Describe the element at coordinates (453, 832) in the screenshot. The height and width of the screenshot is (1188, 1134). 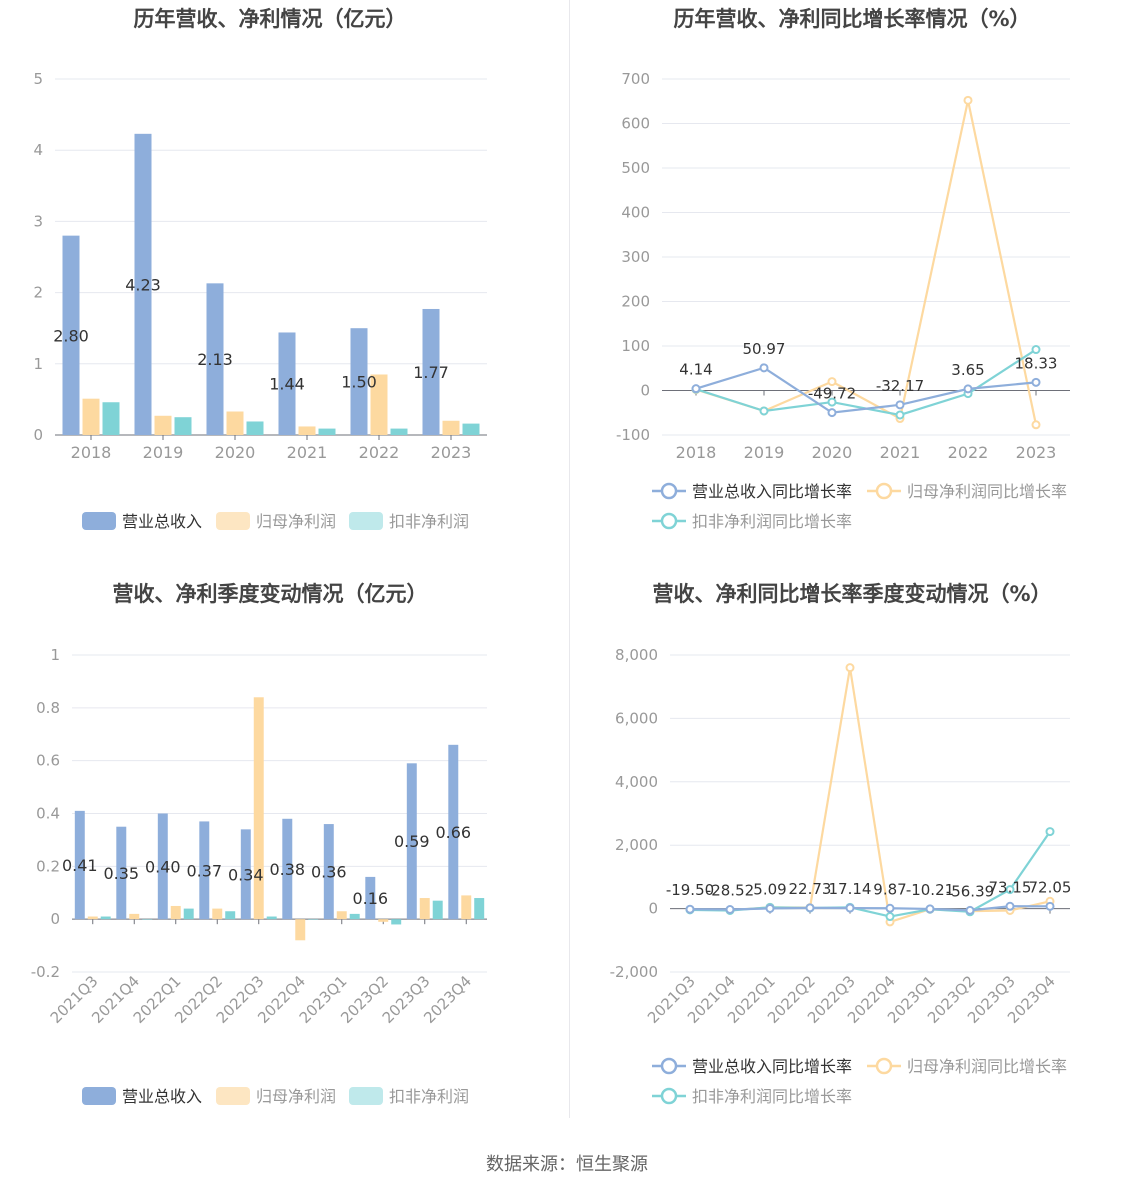
I see `bar-value-label: 0.66` at that location.